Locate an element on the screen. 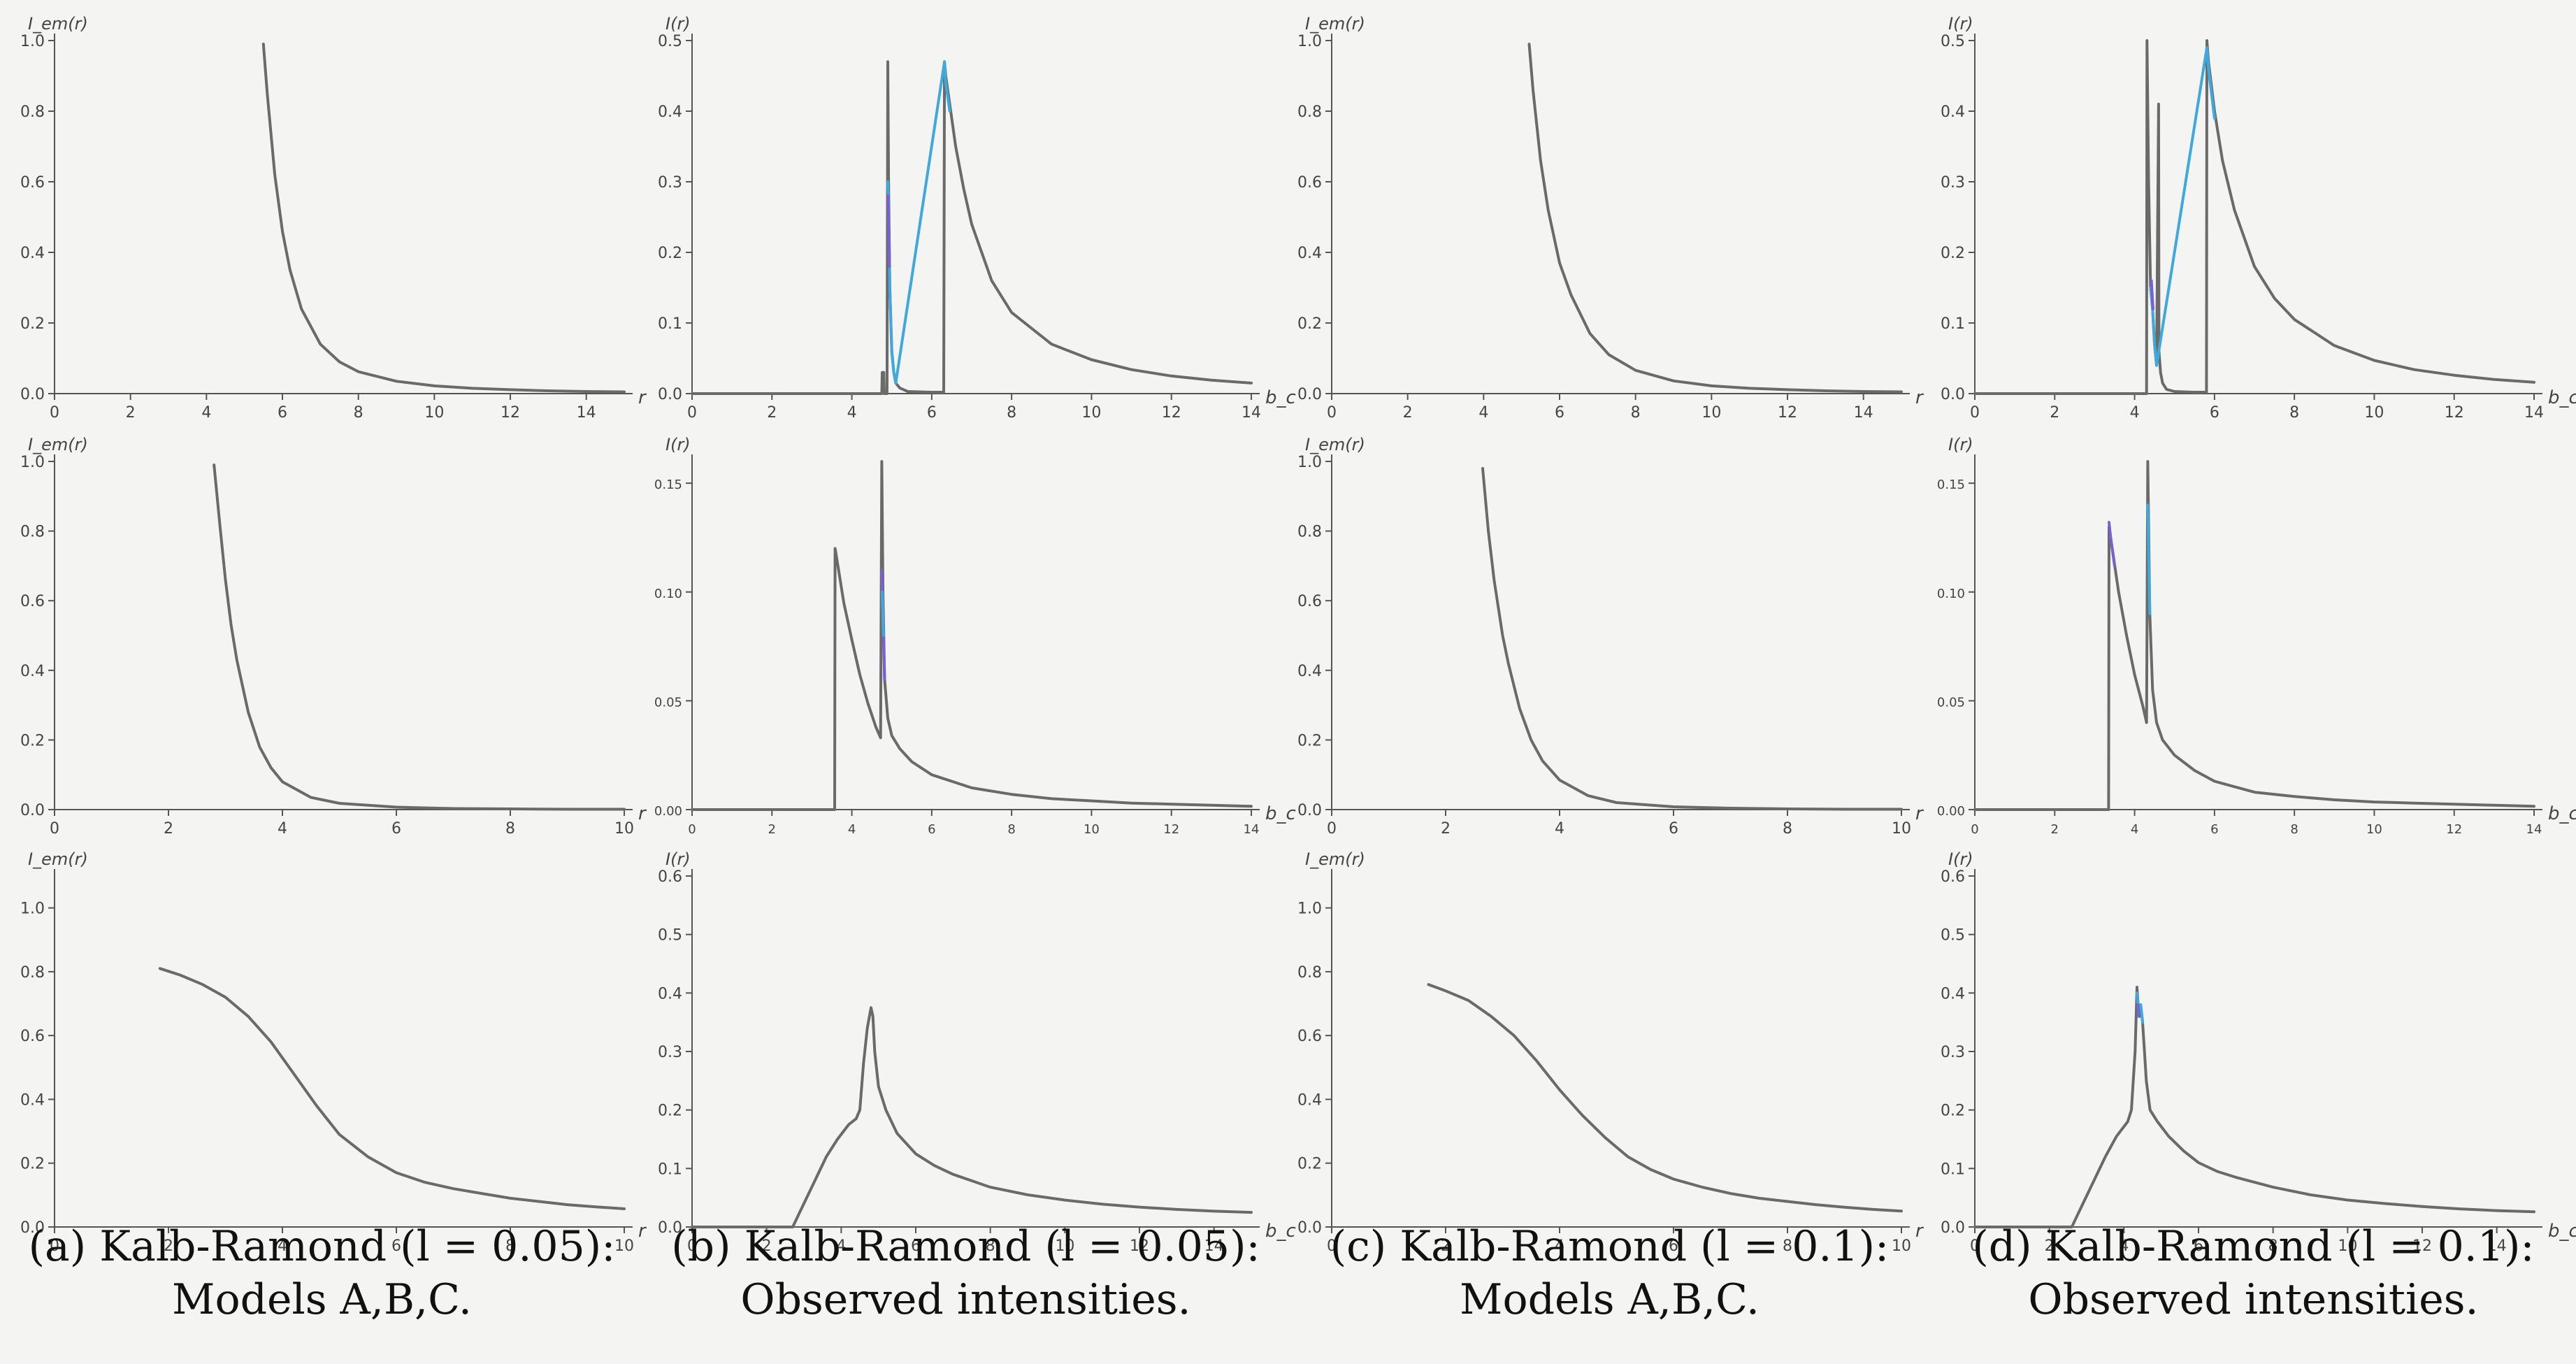  y-tick-label: 0.05 is located at coordinates (1951, 702).